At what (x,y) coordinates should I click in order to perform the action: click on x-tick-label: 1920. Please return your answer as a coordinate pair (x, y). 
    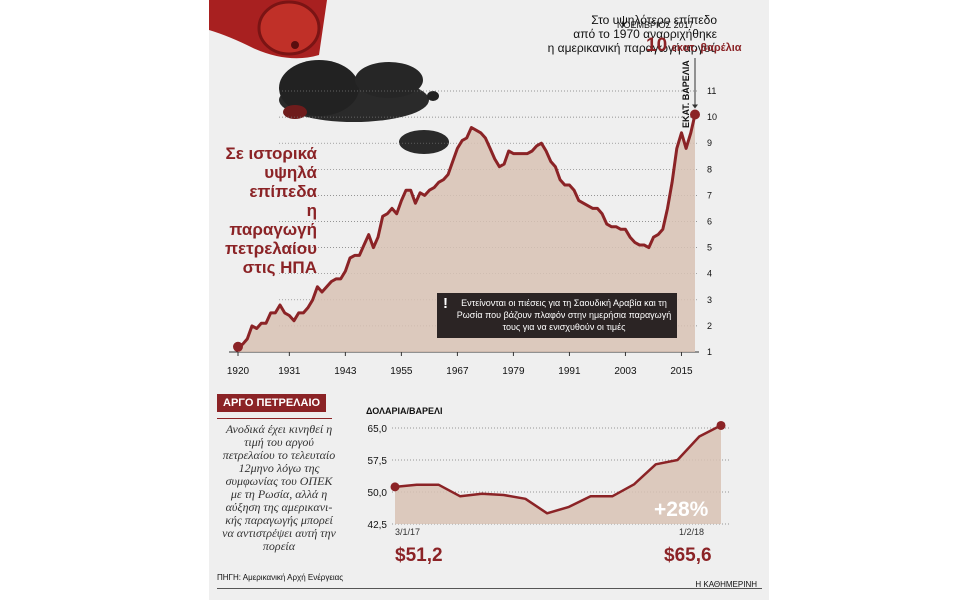
    Looking at the image, I should click on (238, 371).